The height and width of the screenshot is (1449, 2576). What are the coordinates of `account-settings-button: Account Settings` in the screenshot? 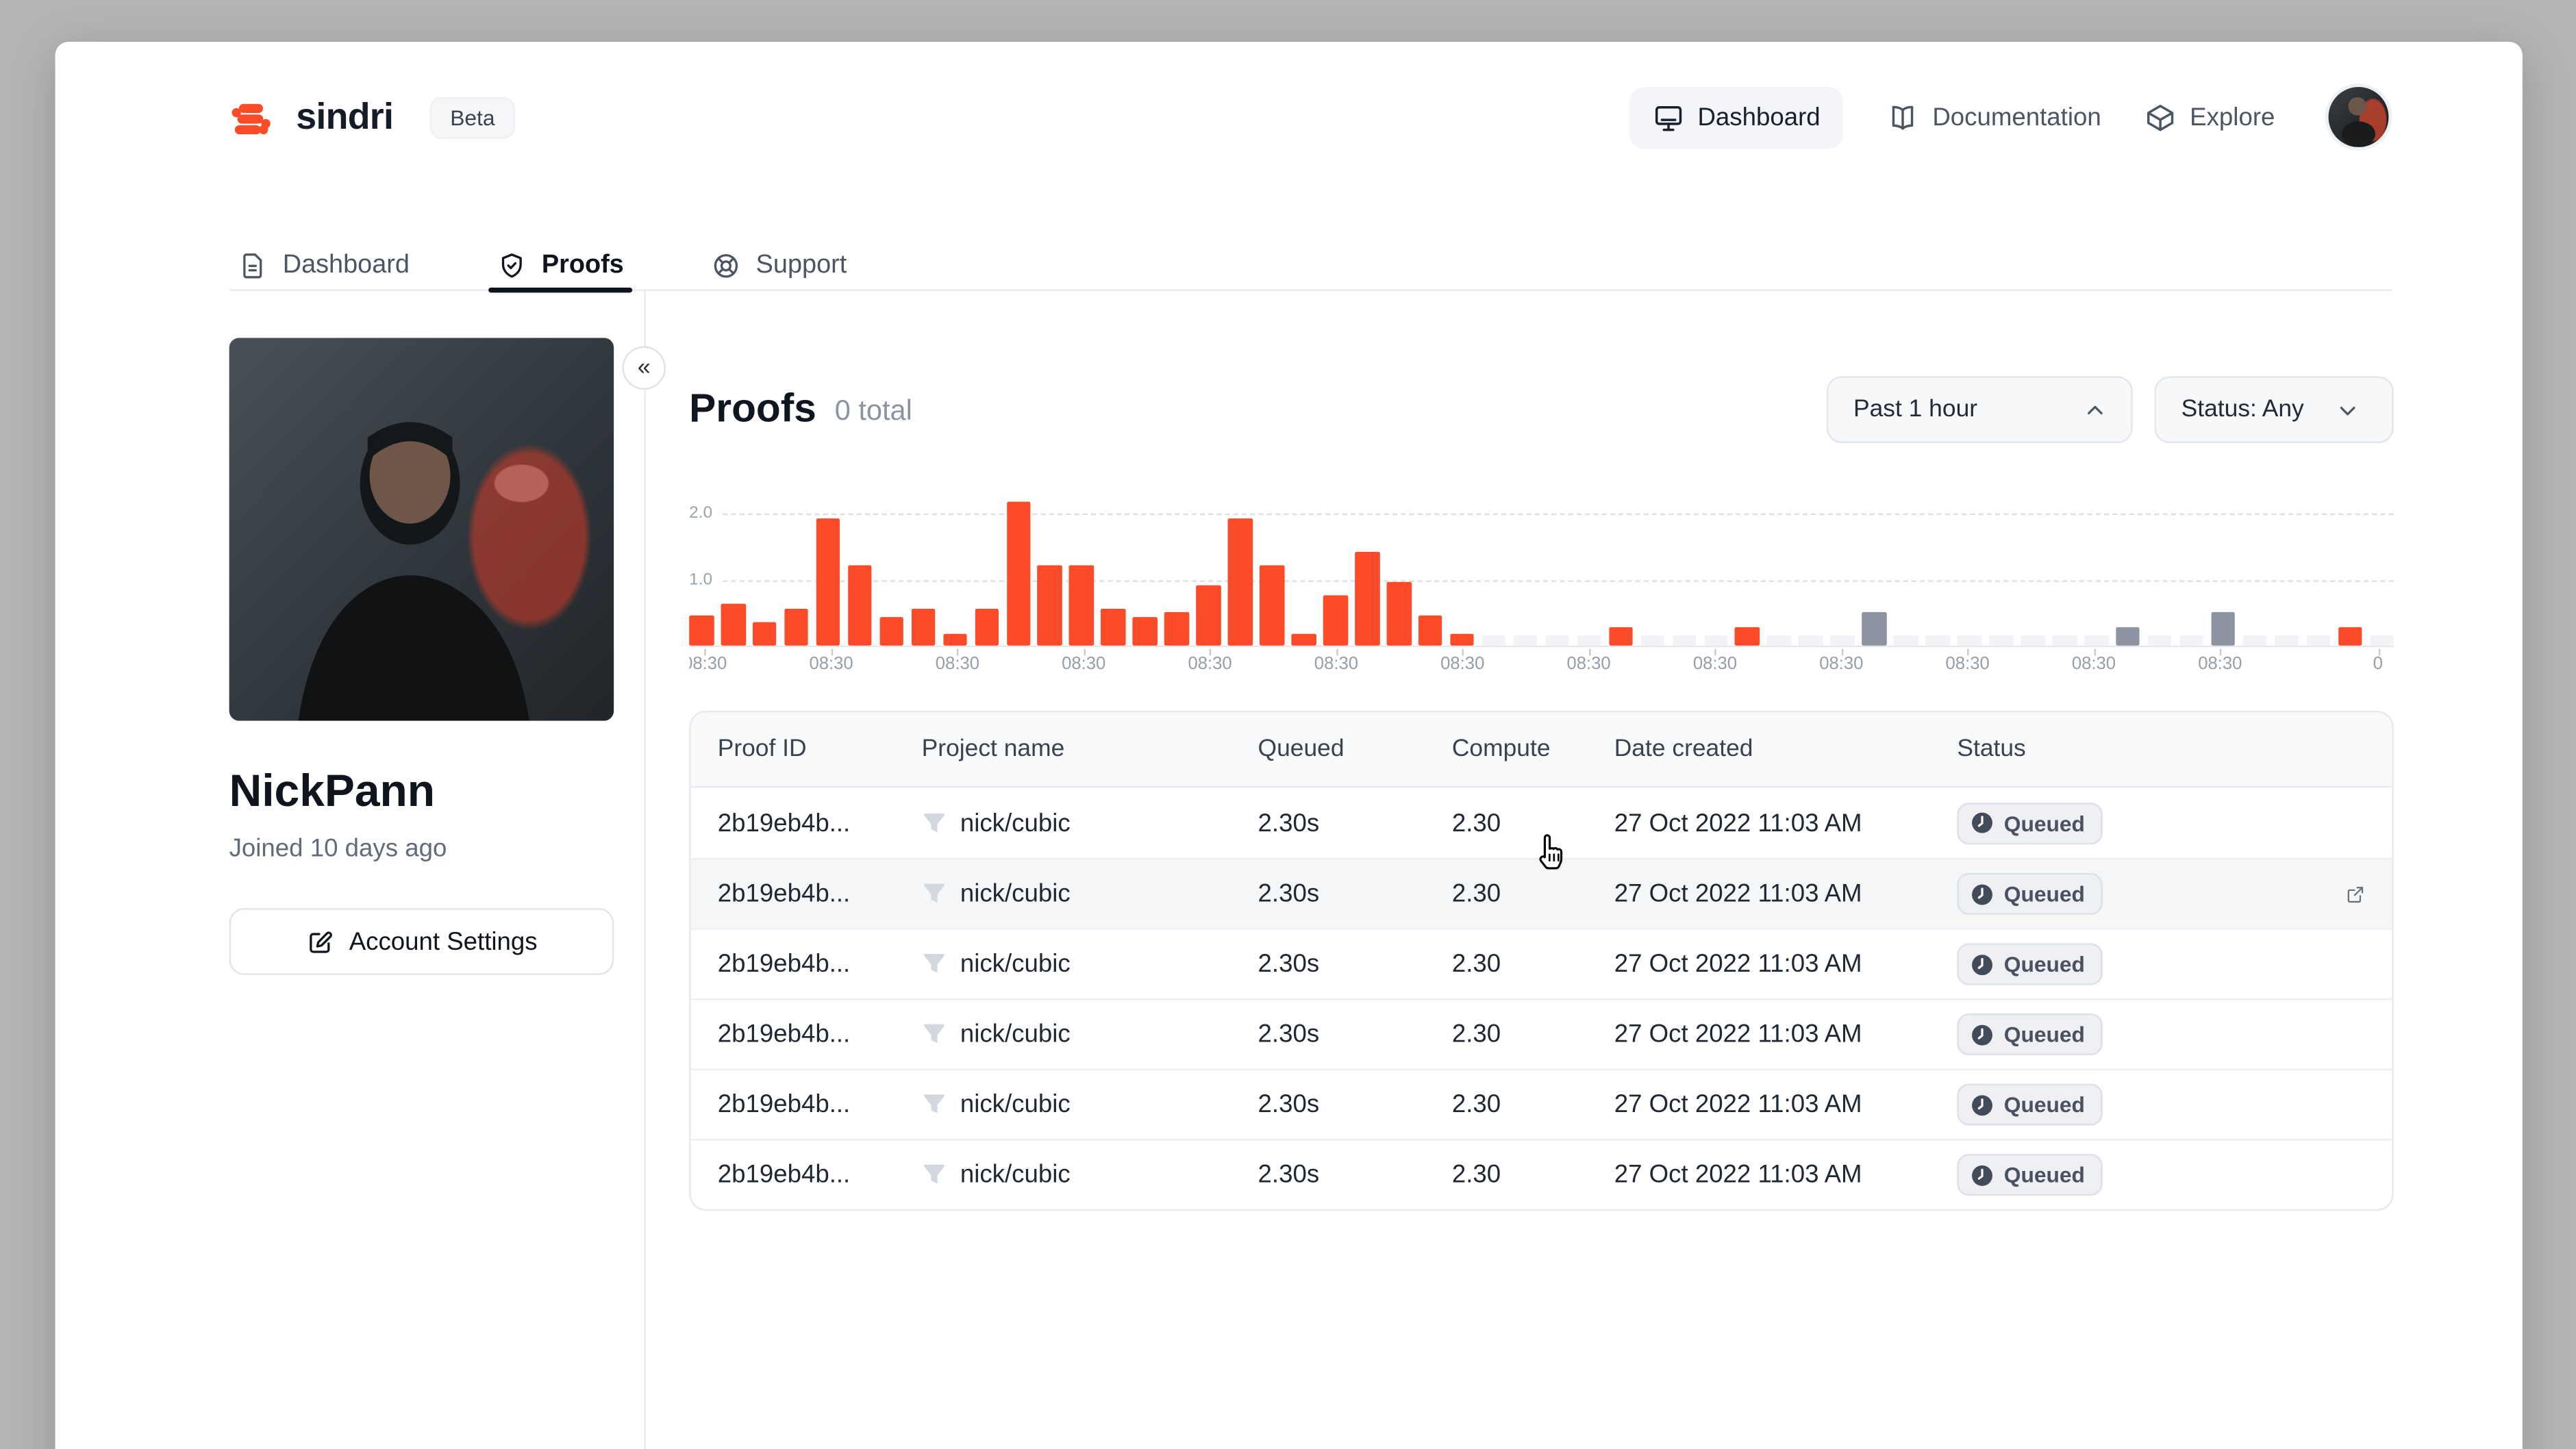 It's located at (421, 942).